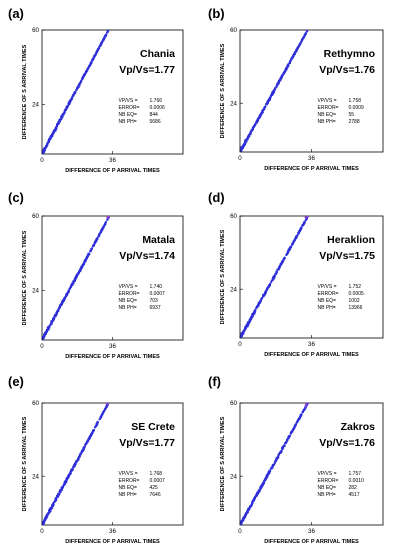 The image size is (406, 550). Describe the element at coordinates (357, 108) in the screenshot. I see `stat-value: 0.0009` at that location.